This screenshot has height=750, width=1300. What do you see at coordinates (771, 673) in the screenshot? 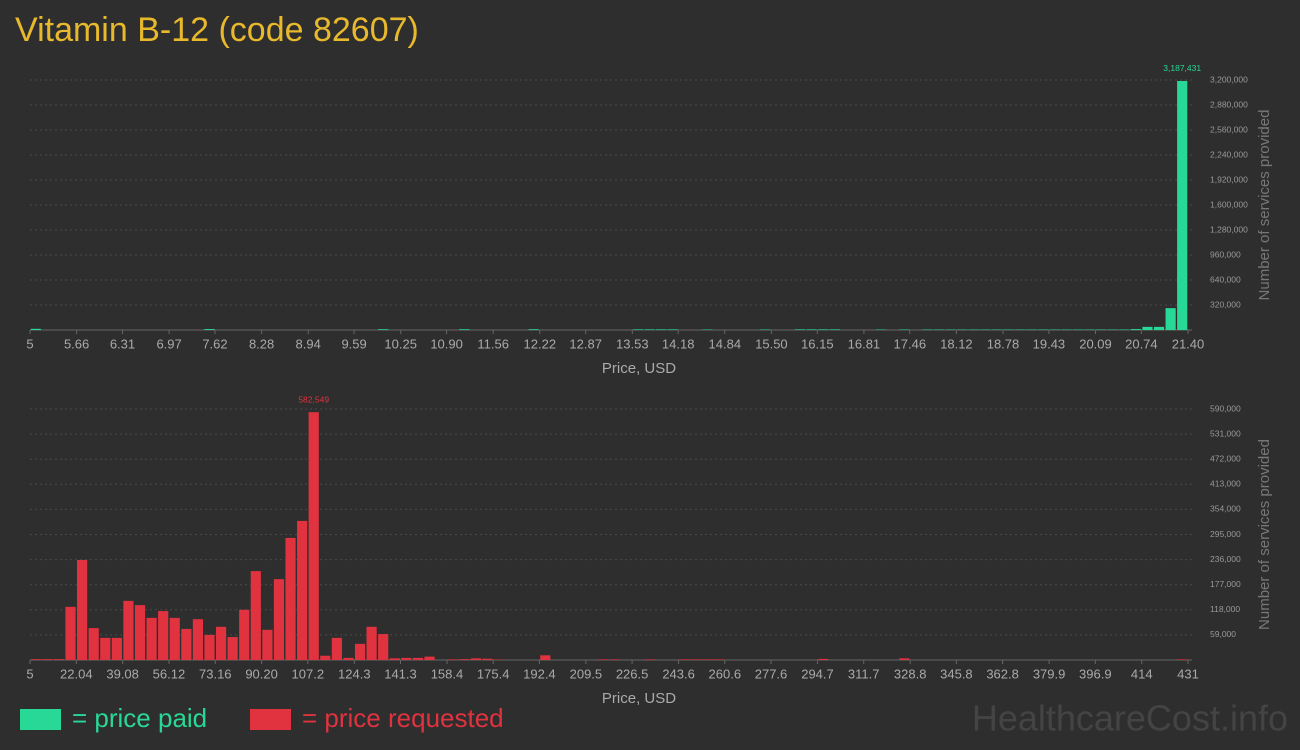
I see `x-tick-label: 277.6` at bounding box center [771, 673].